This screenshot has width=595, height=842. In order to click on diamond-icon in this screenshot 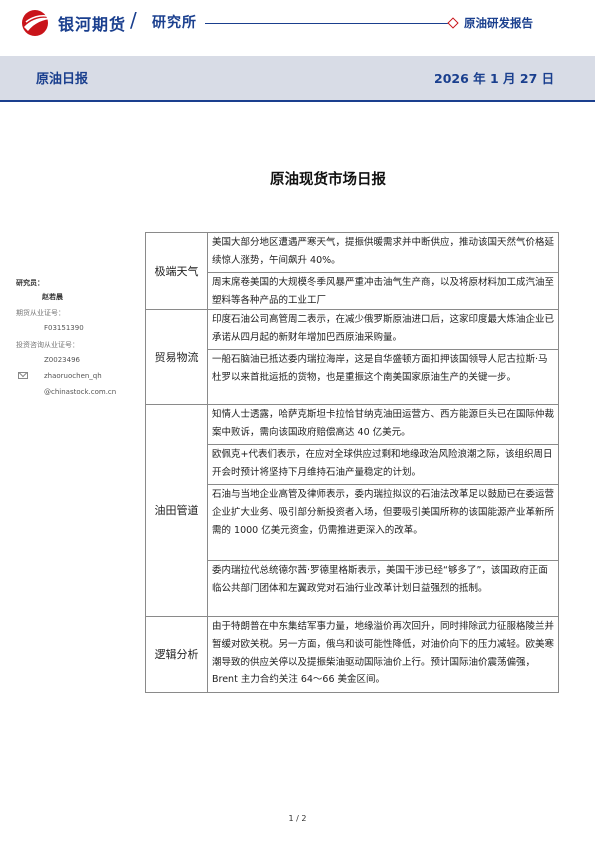, I will do `click(453, 23)`.